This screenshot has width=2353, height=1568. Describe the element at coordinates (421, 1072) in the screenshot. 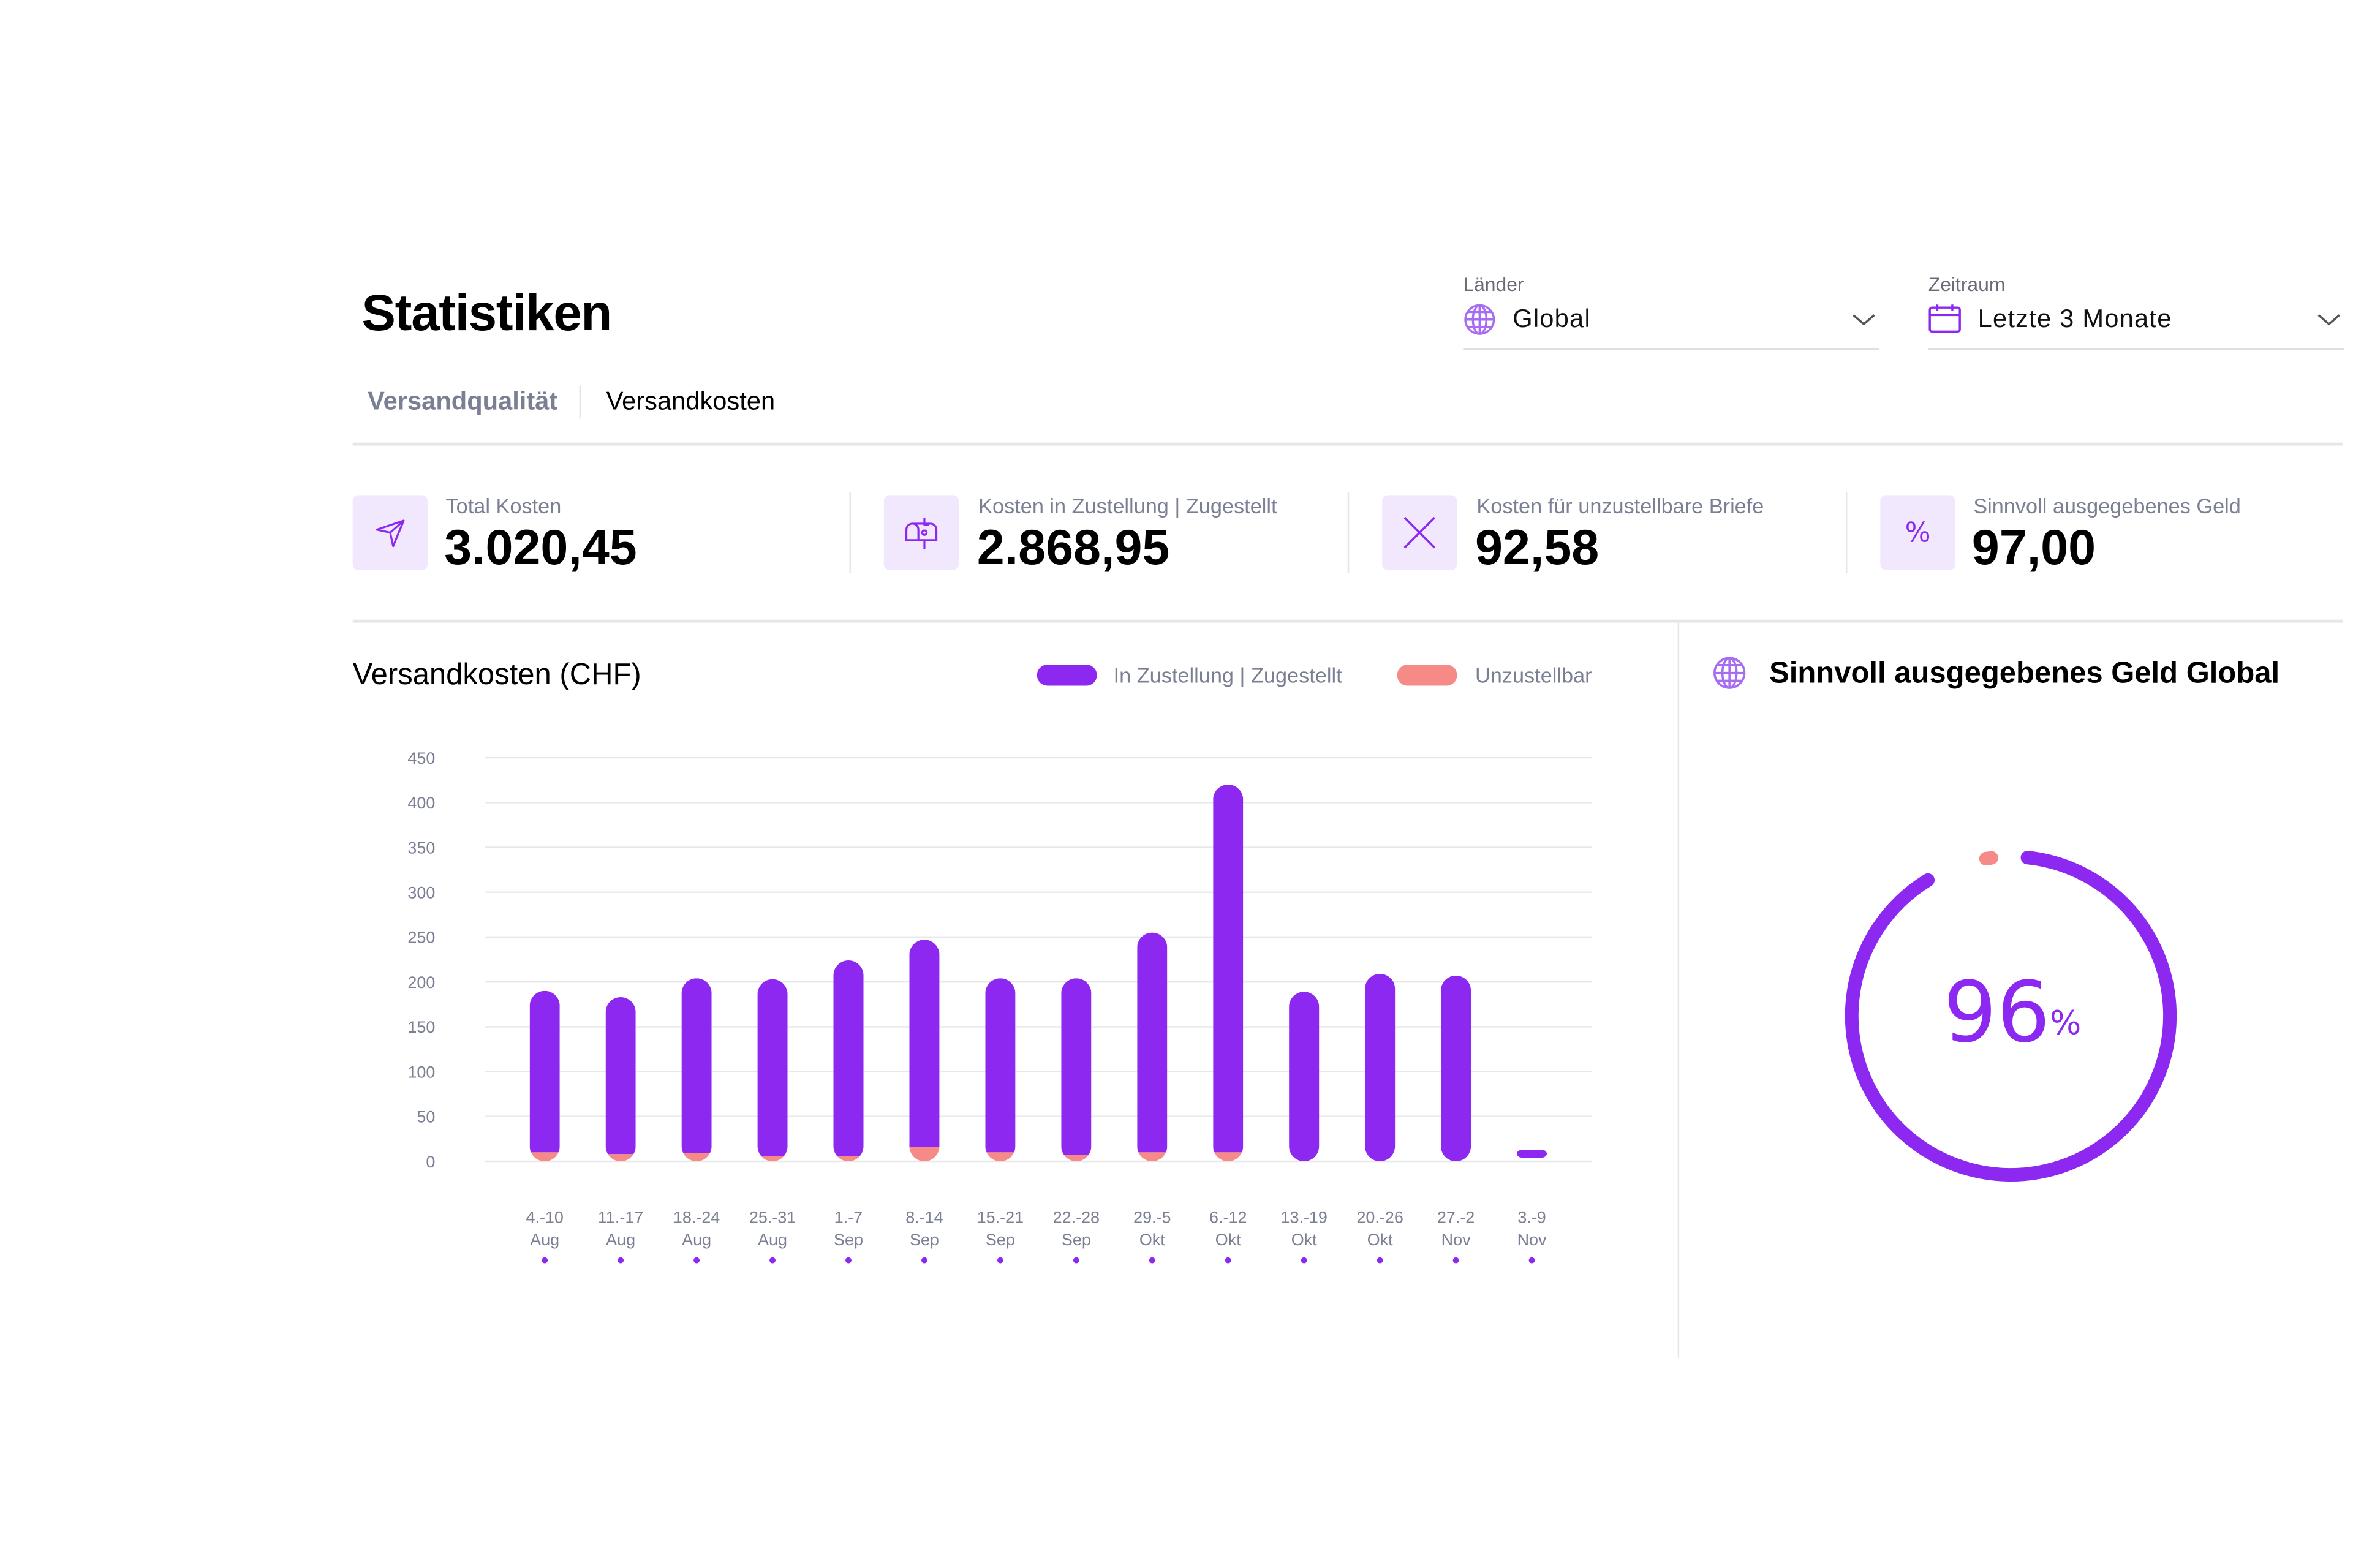

I see `y-tick-label: 100` at that location.